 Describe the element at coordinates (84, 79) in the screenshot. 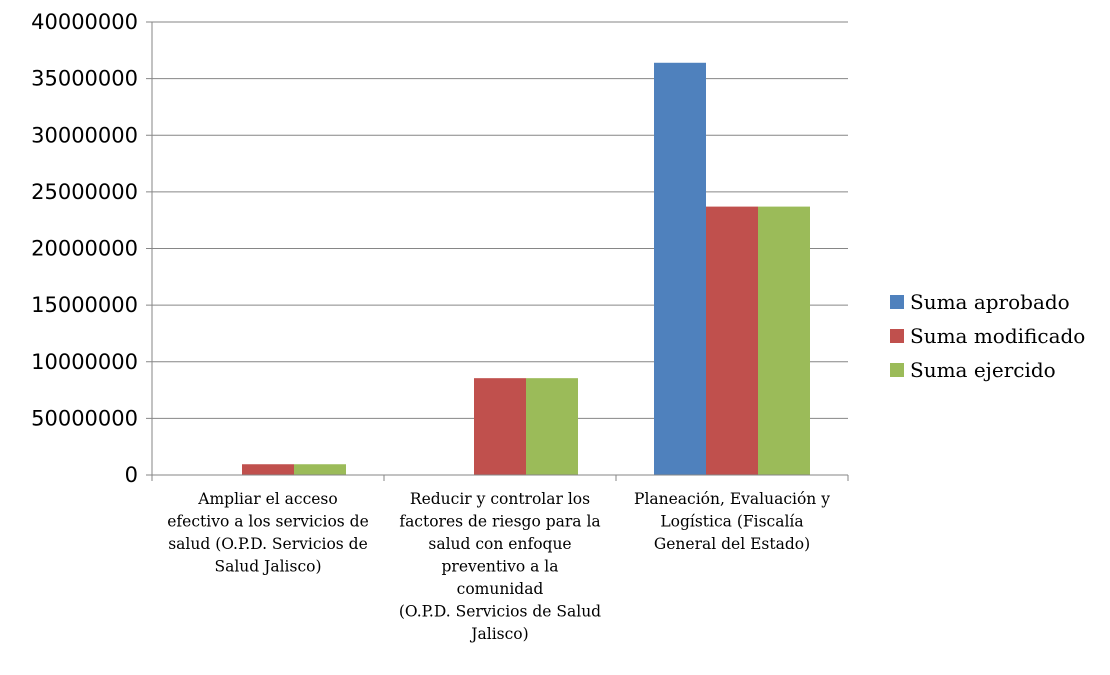

I see `y-tick-label: 35000000` at that location.